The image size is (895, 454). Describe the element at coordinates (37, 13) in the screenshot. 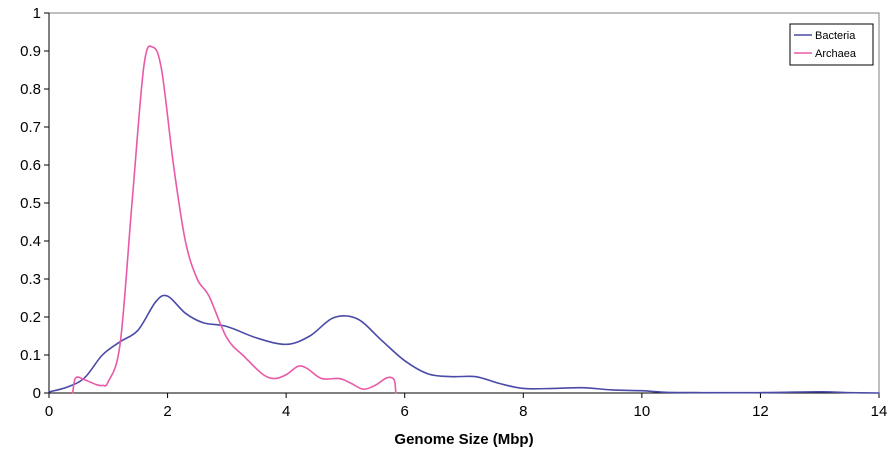

I see `y-tick-label: 1` at that location.